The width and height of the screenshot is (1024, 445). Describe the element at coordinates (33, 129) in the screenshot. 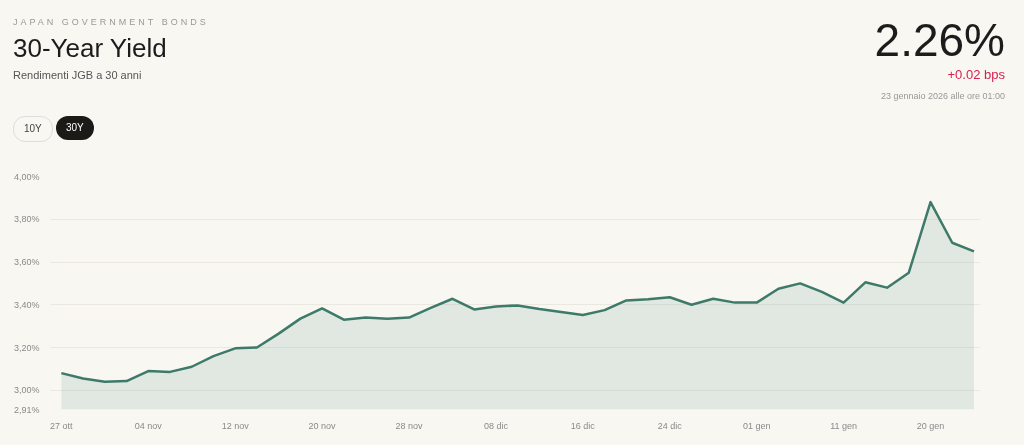

I see `text: 10Y` at that location.